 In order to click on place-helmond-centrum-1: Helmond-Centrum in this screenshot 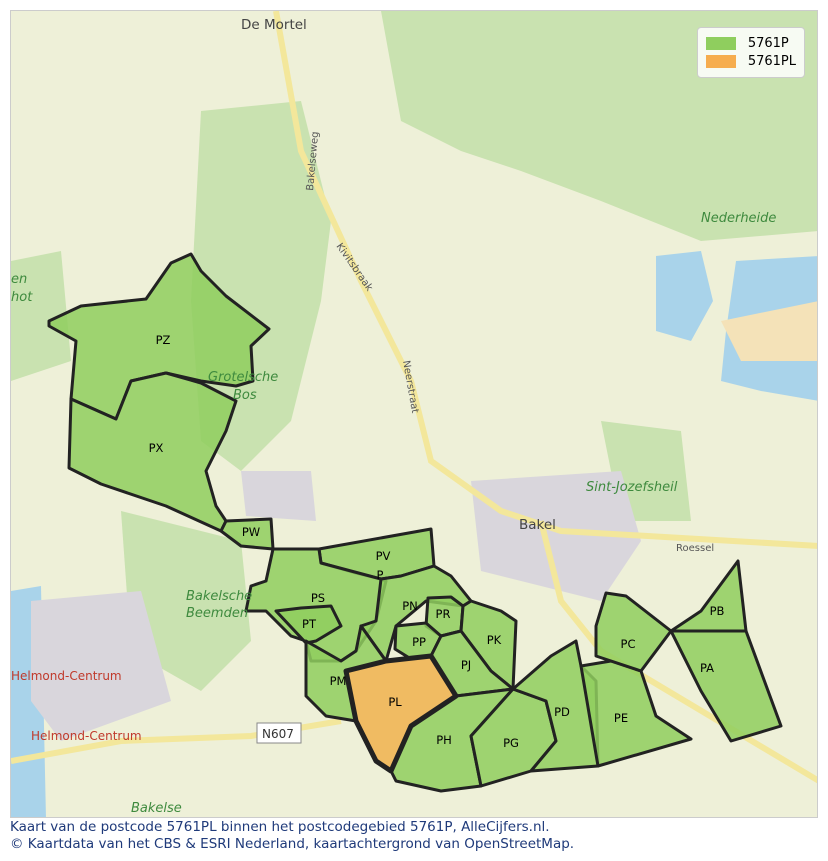, I will do `click(66, 676)`.